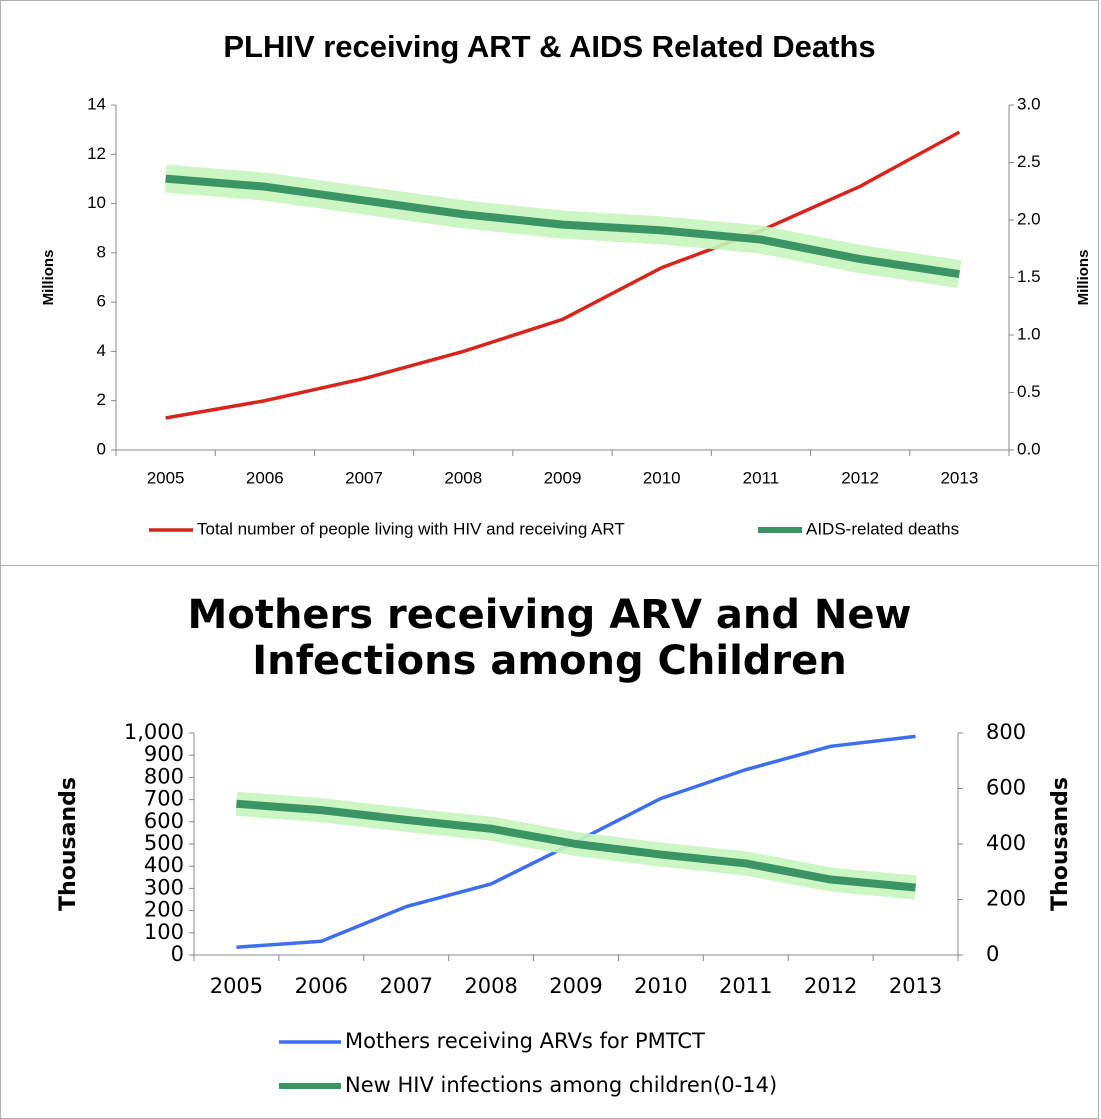  Describe the element at coordinates (1006, 732) in the screenshot. I see `y2-tick-label: 800` at that location.